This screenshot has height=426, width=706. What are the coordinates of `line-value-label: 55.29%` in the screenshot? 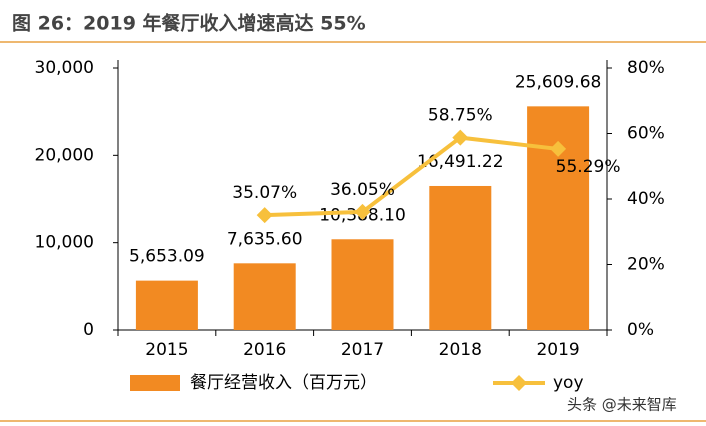 It's located at (588, 167).